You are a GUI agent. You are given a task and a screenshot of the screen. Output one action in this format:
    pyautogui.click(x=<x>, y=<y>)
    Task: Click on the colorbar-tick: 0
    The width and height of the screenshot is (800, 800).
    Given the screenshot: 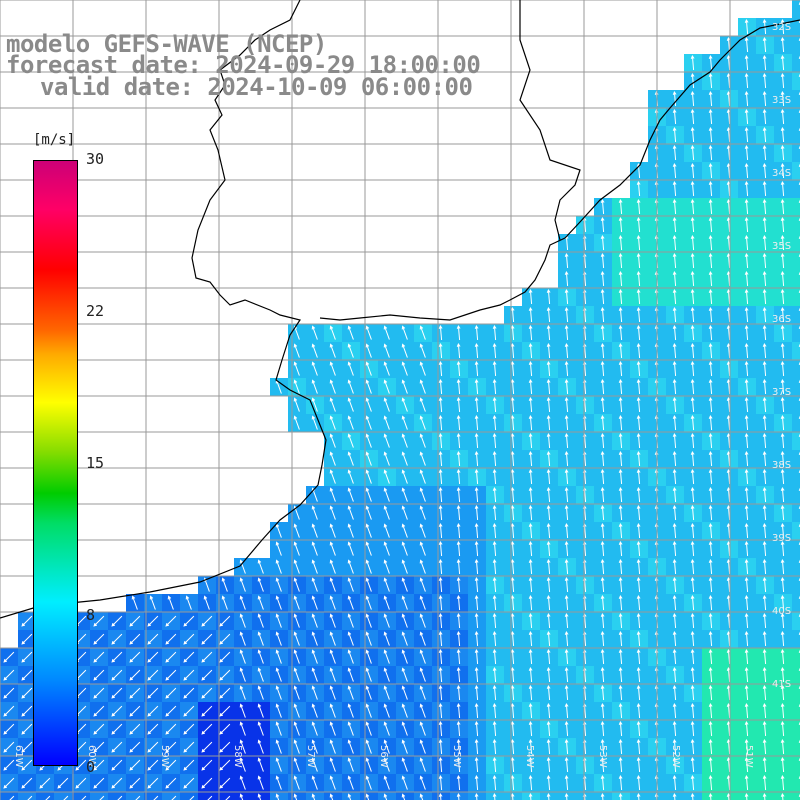 What is the action you would take?
    pyautogui.click(x=91, y=767)
    